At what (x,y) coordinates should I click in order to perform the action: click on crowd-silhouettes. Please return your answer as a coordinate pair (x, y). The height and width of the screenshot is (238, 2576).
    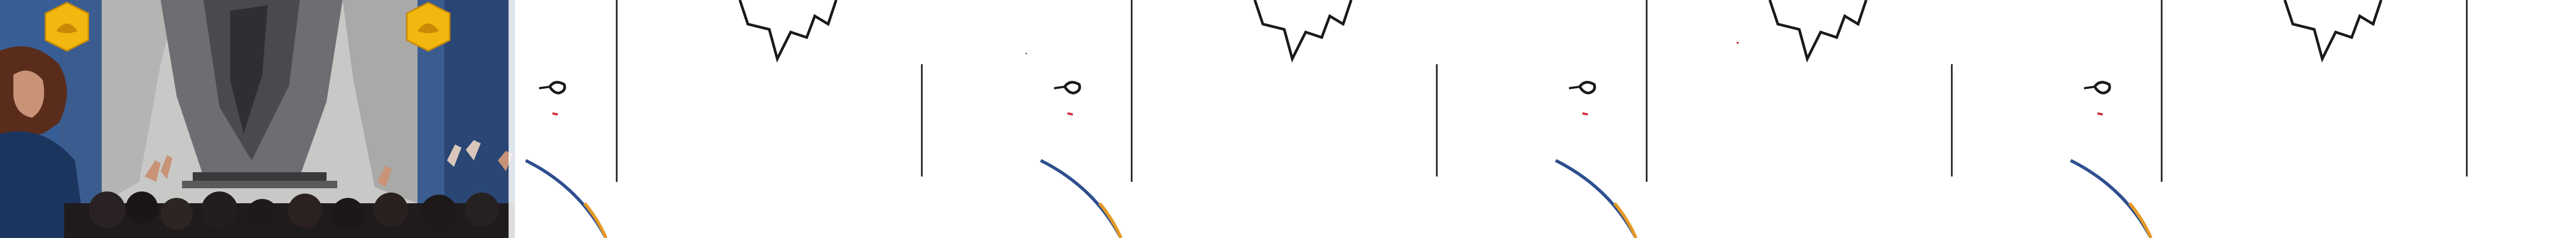
    Looking at the image, I should click on (289, 189).